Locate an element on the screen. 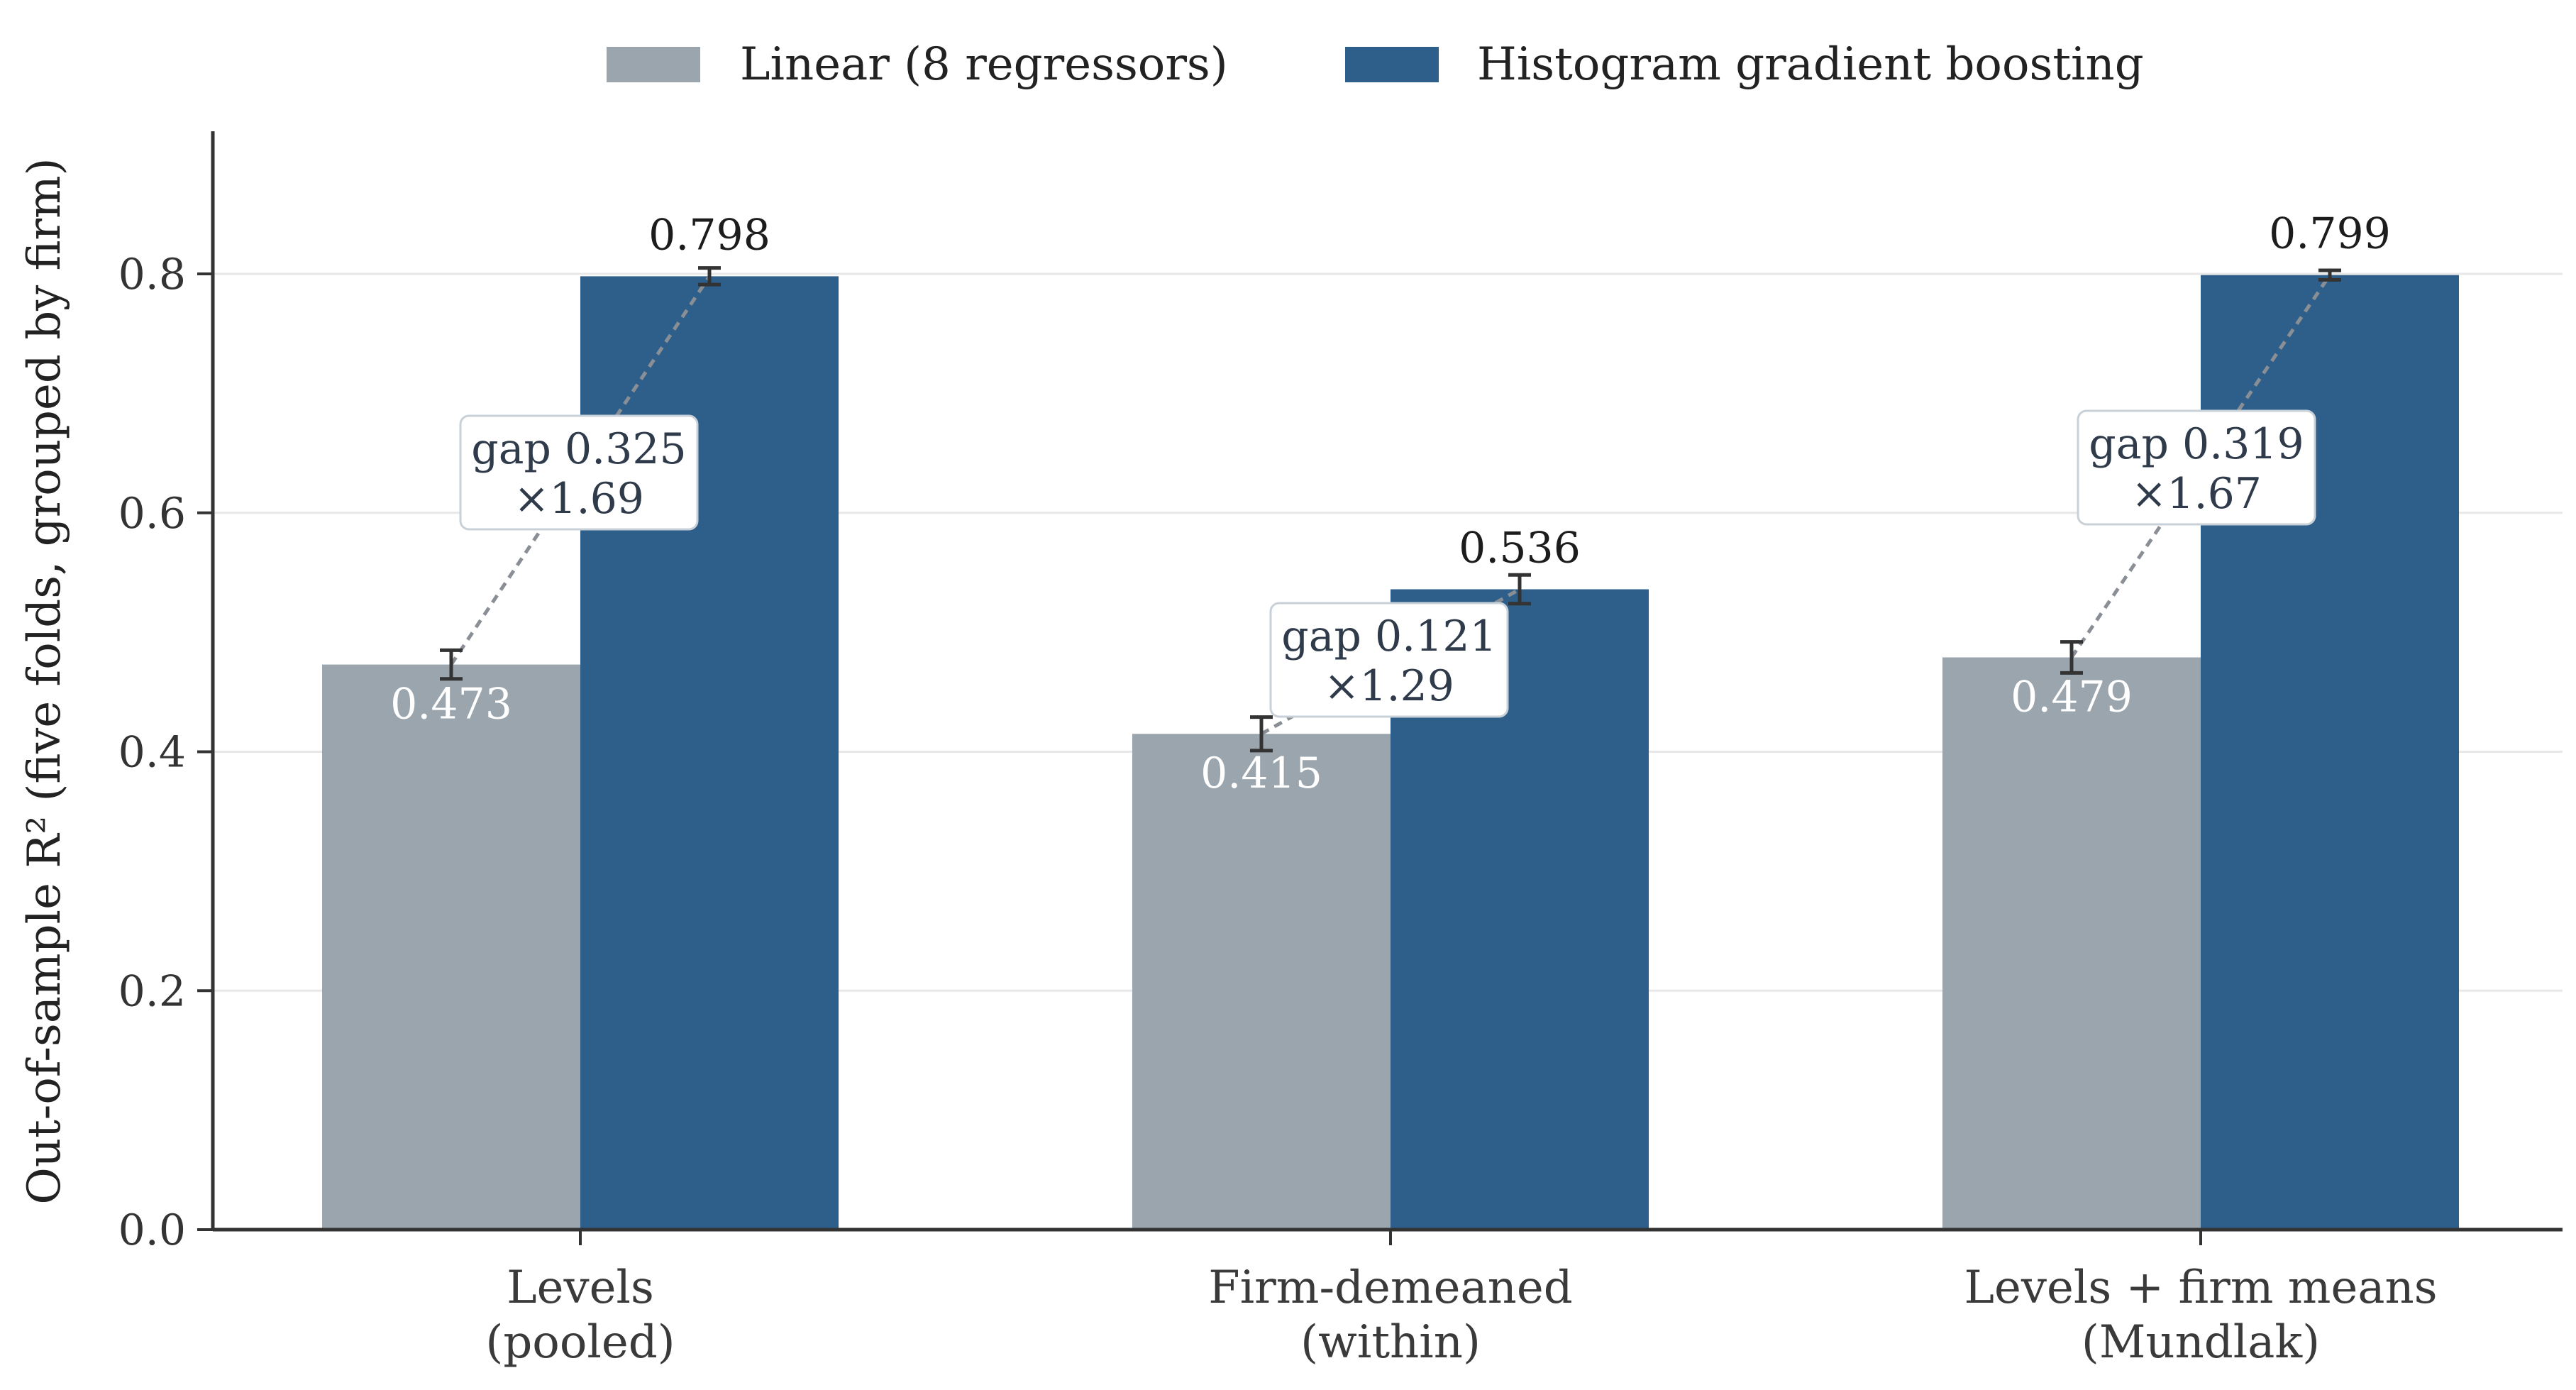  x-category-label: Firm-demeaned is located at coordinates (1390, 1288).